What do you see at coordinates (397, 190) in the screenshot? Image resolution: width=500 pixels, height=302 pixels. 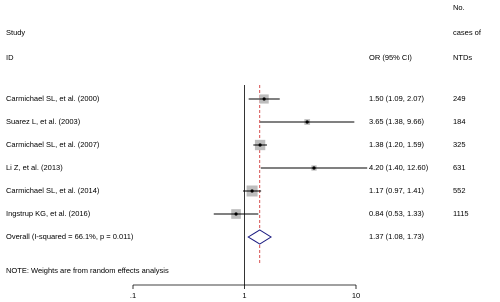 I see `estimate-label: 1.17 (0.97, 1.41)` at bounding box center [397, 190].